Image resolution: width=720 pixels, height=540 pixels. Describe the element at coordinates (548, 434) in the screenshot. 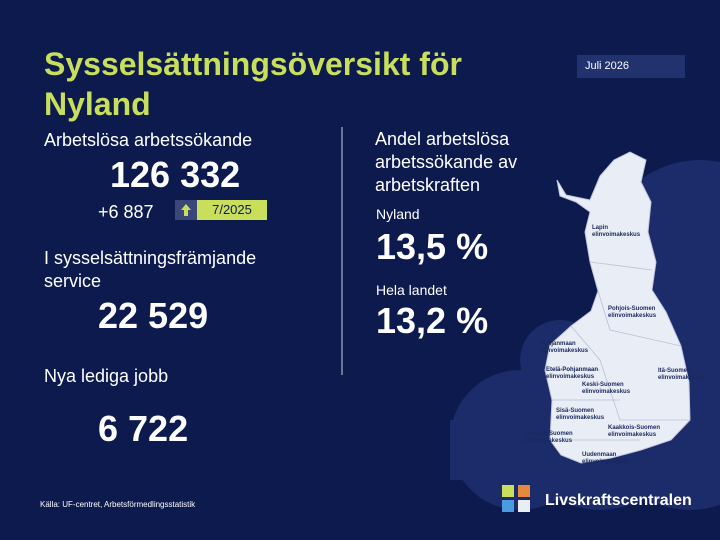

I see `region-label: Lounais-Suomen` at that location.